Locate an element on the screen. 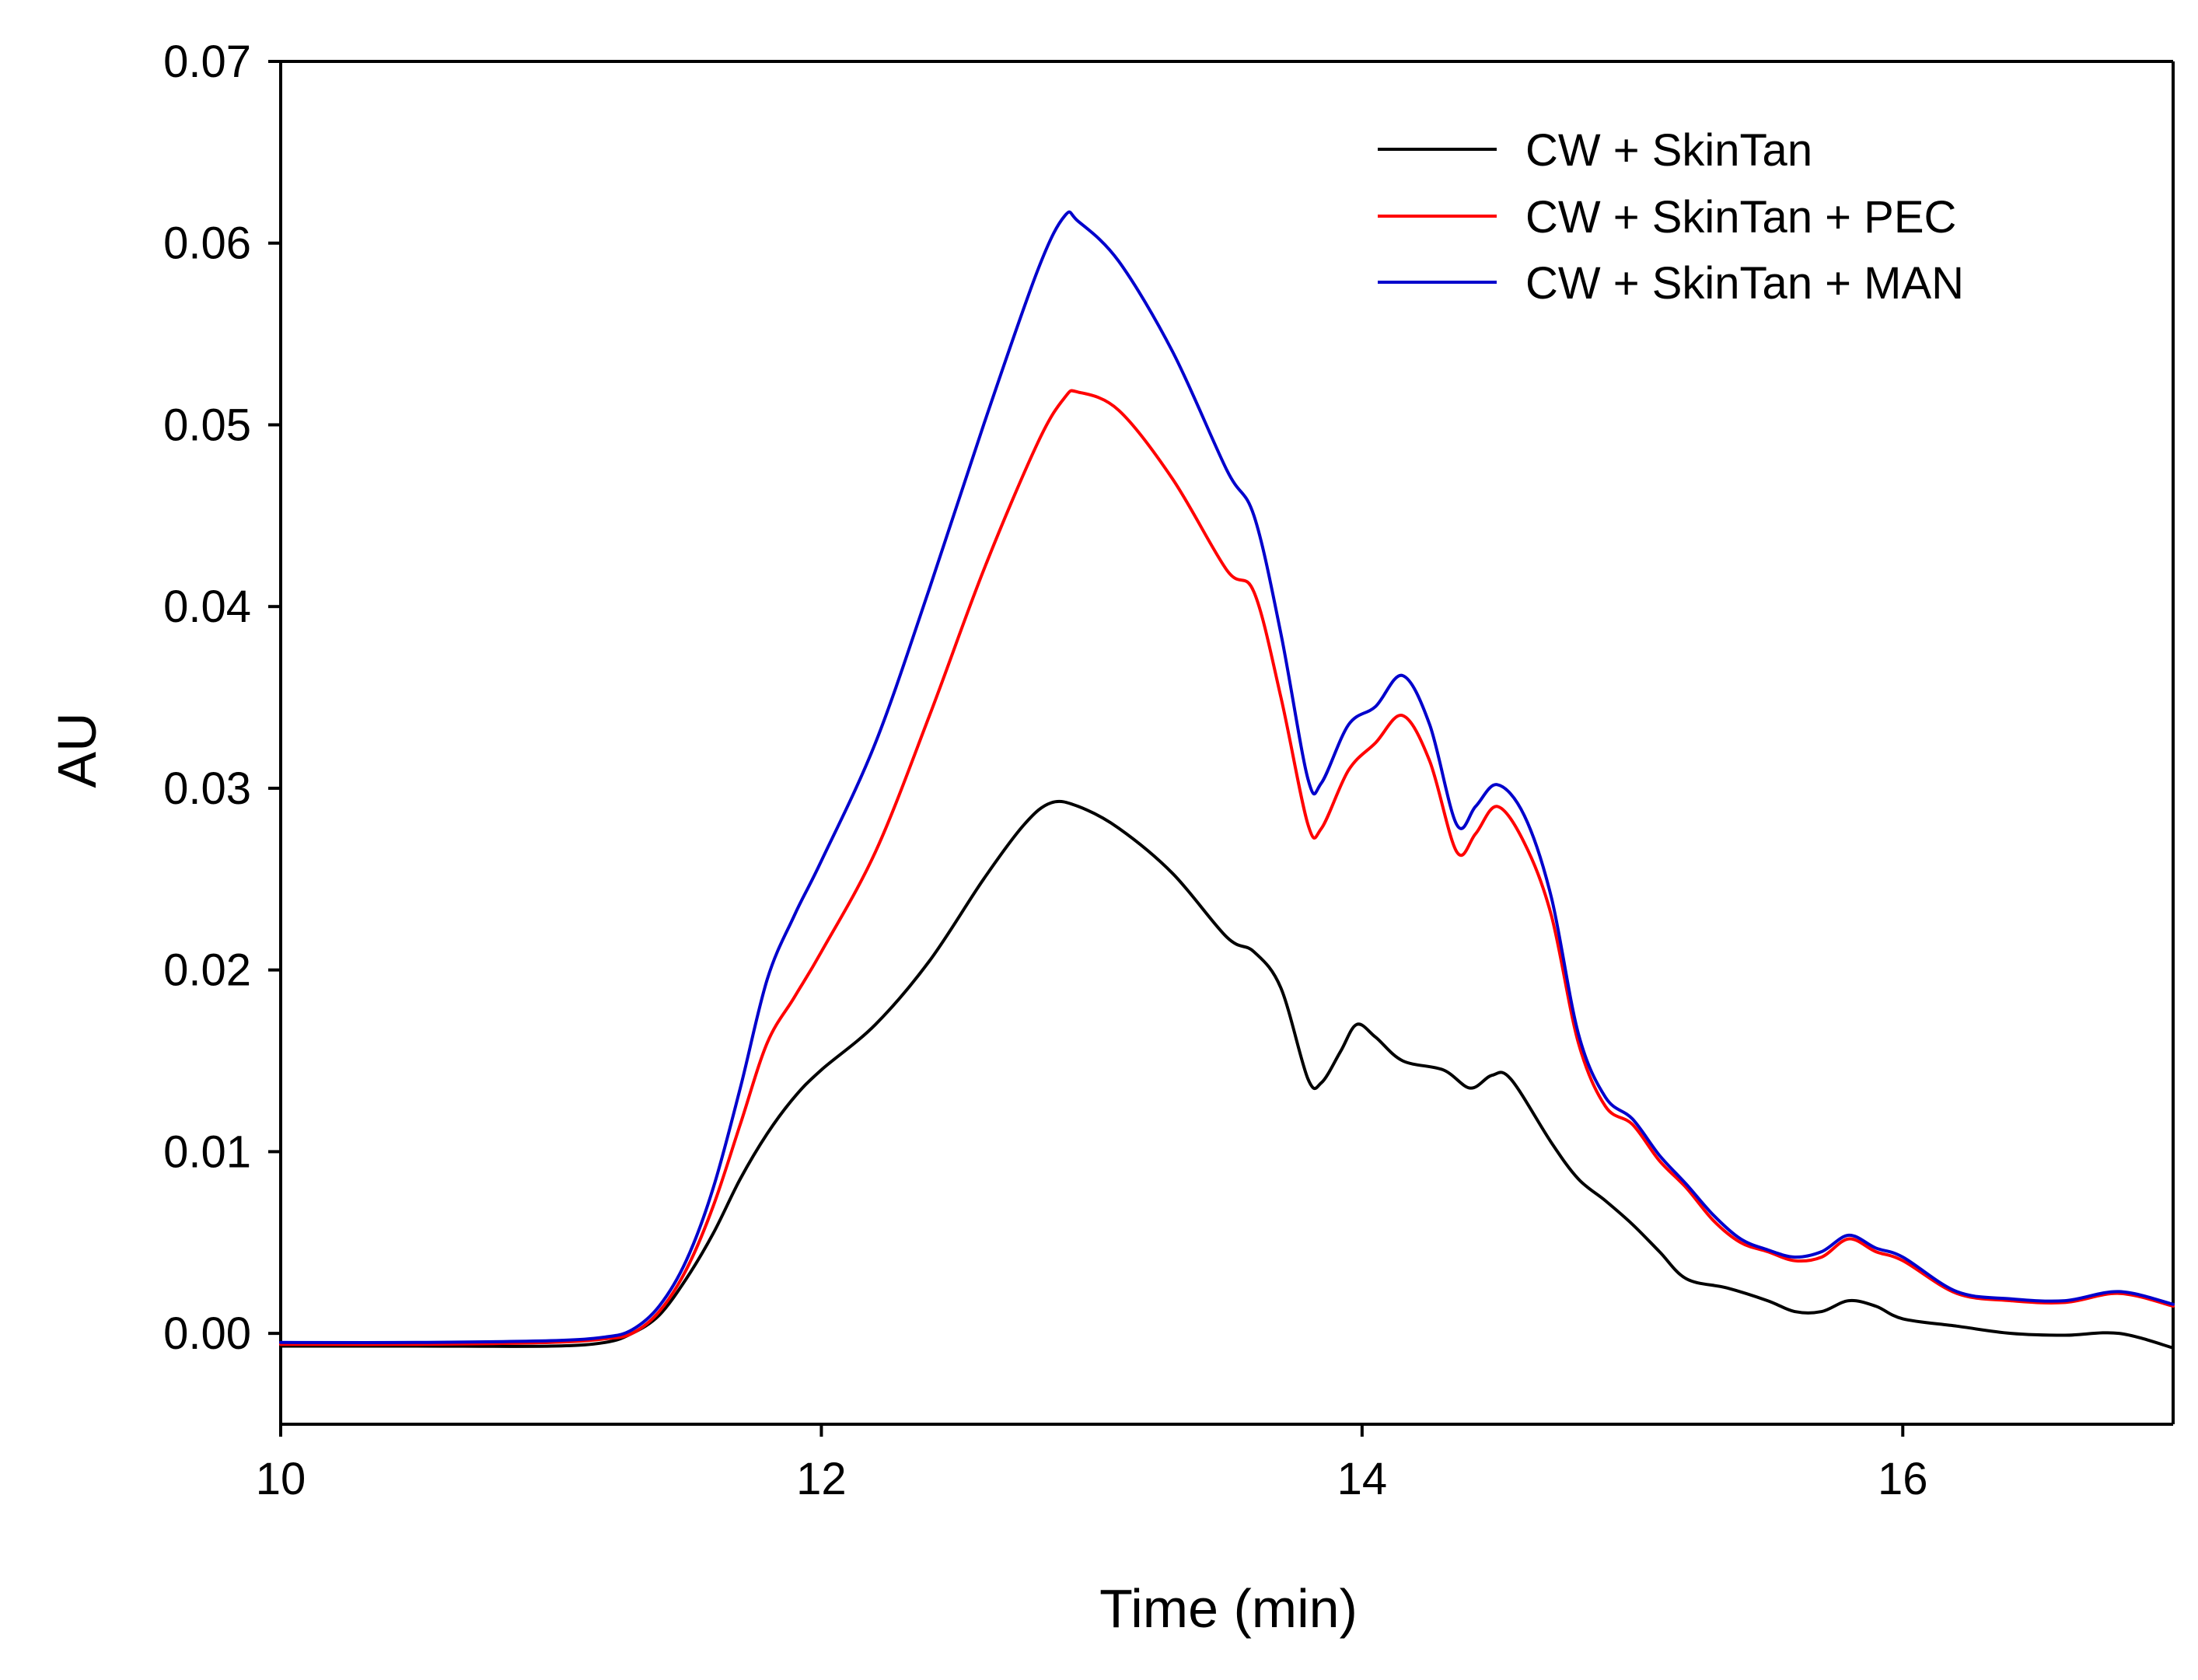 Image resolution: width=2198 pixels, height=1680 pixels. x-tick-label: 12 is located at coordinates (821, 1479).